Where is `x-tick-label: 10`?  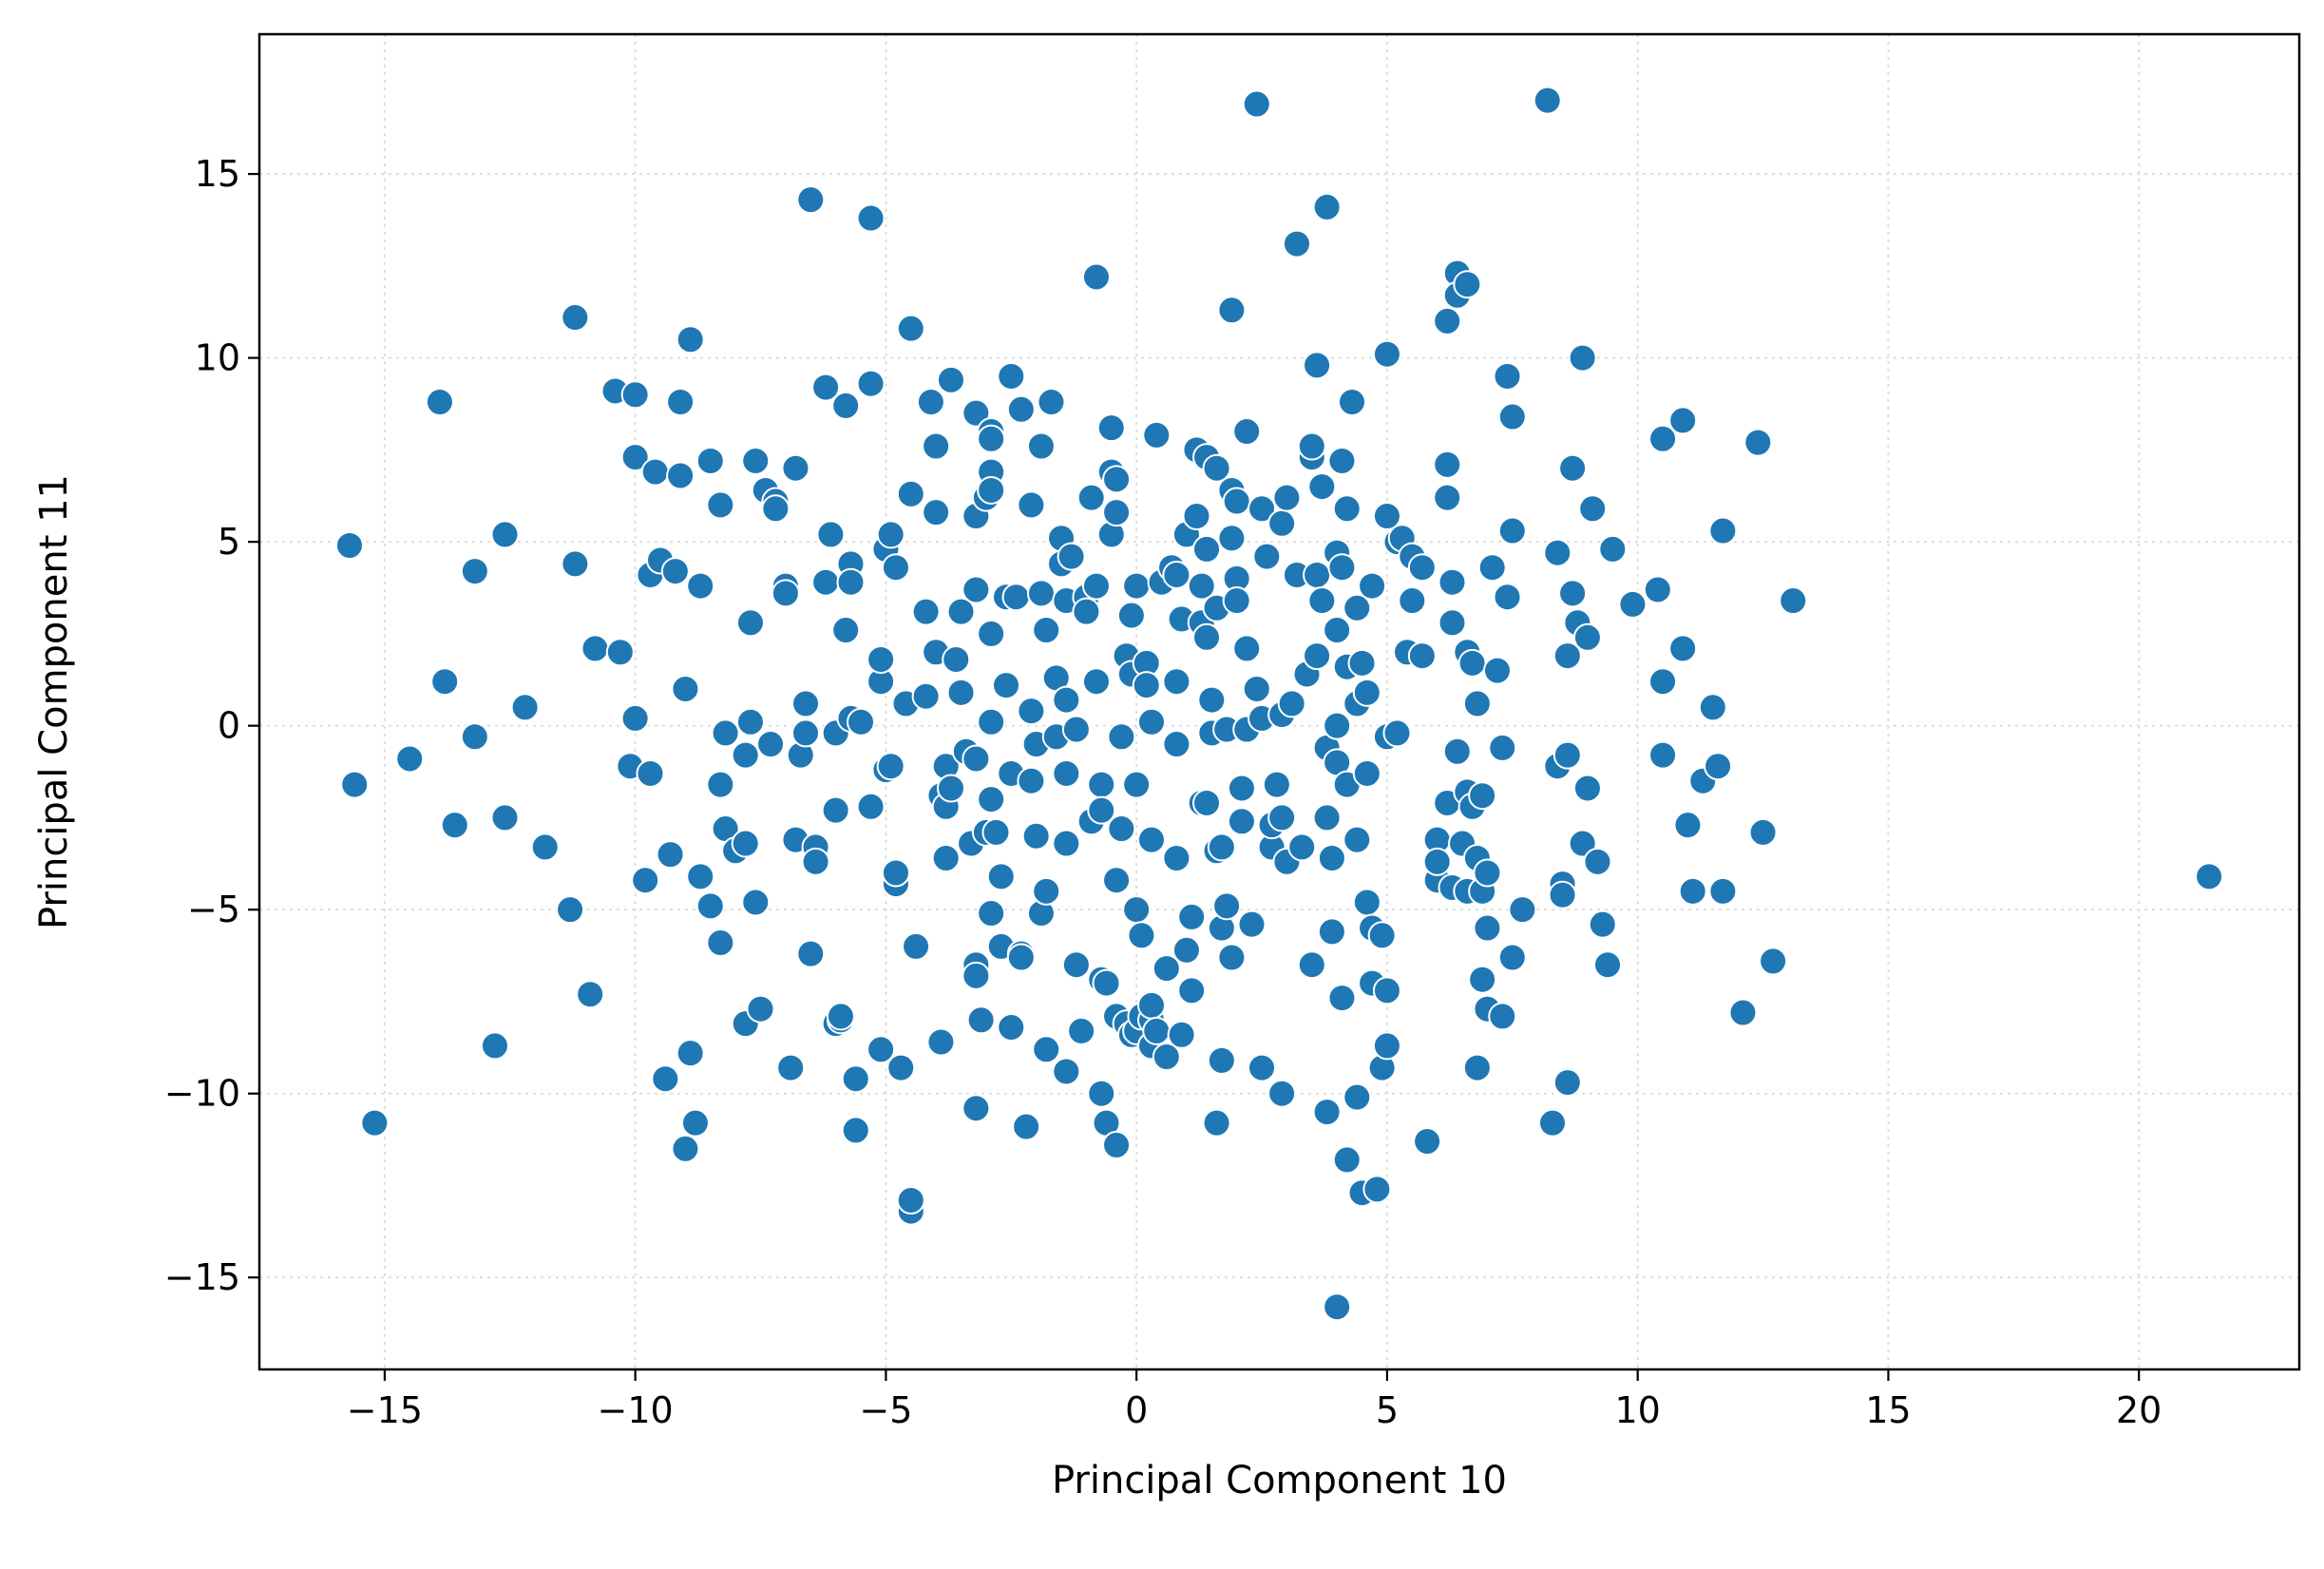
x-tick-label: 10 is located at coordinates (1637, 1410).